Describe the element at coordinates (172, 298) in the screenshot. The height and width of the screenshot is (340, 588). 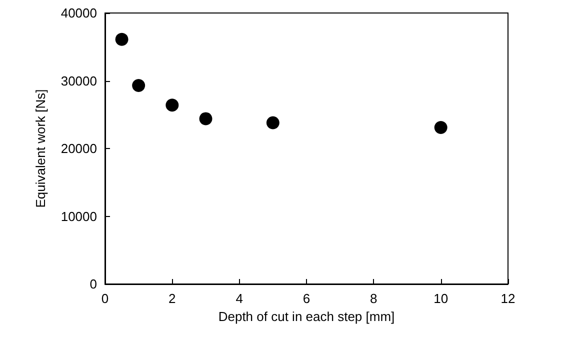
I see `x-tick-label: 2` at that location.